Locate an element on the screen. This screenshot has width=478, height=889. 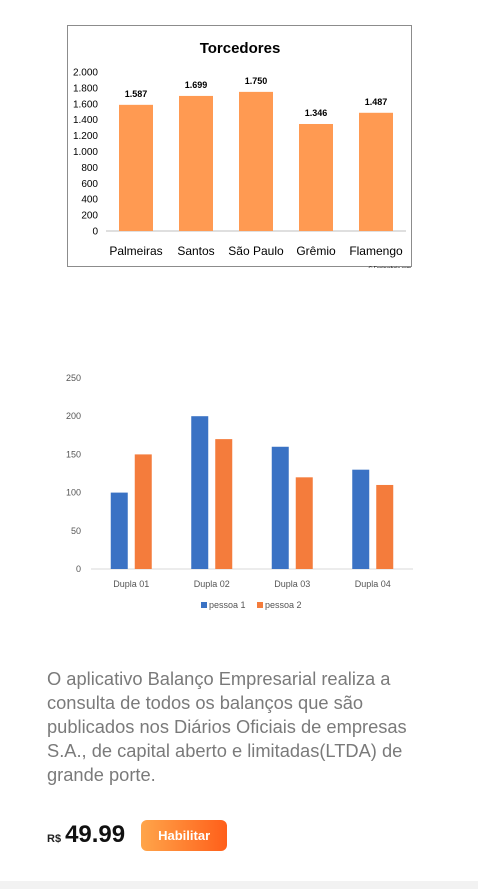
chart1-value-label: 1.699 is located at coordinates (196, 85).